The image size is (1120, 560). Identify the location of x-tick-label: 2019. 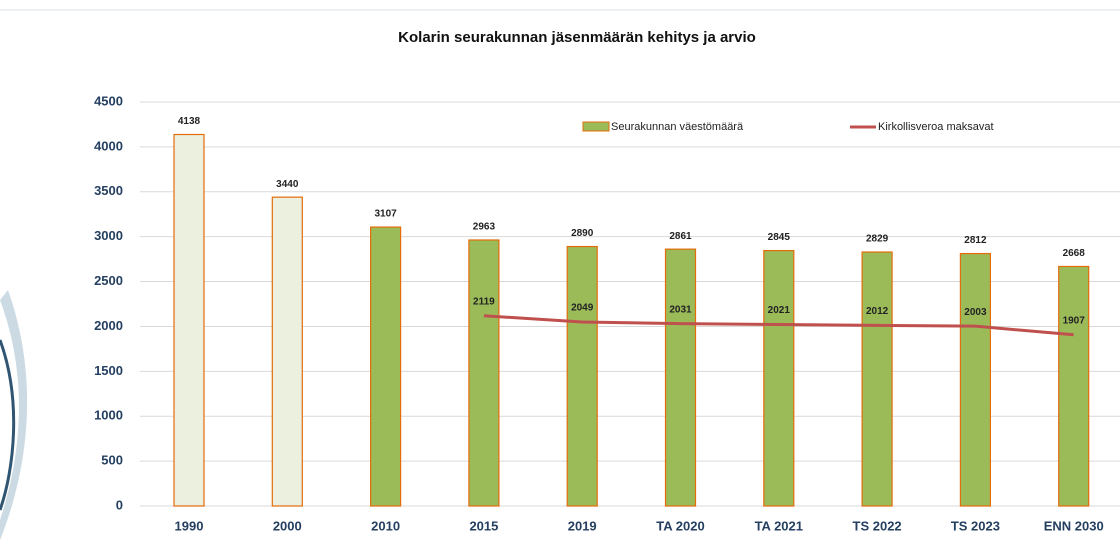
(582, 525).